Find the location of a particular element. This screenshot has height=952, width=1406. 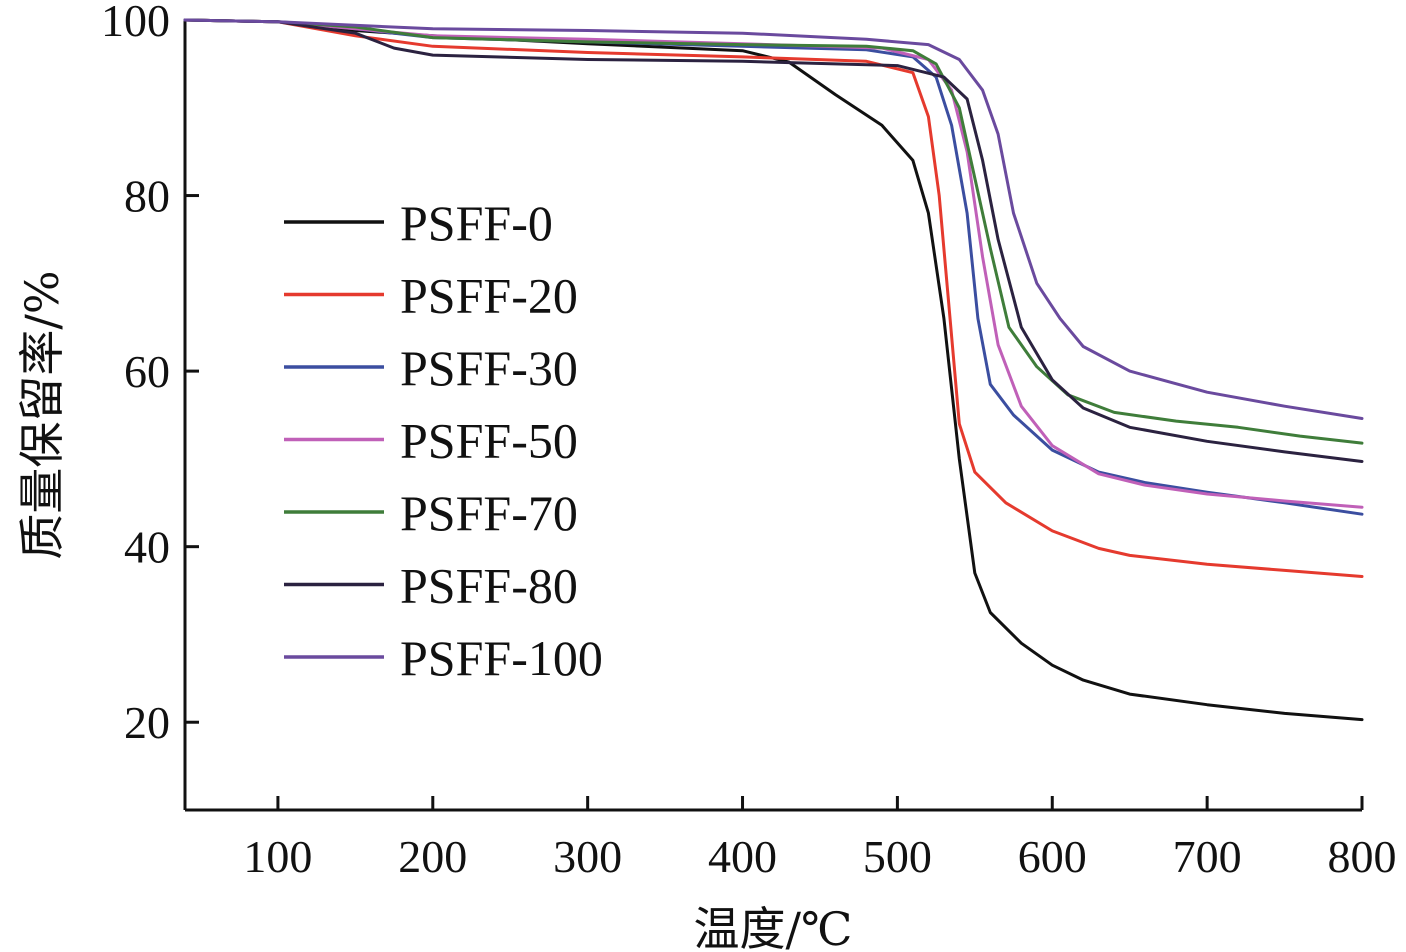

y-axis-title: 质量保留率/% is located at coordinates (42, 414).